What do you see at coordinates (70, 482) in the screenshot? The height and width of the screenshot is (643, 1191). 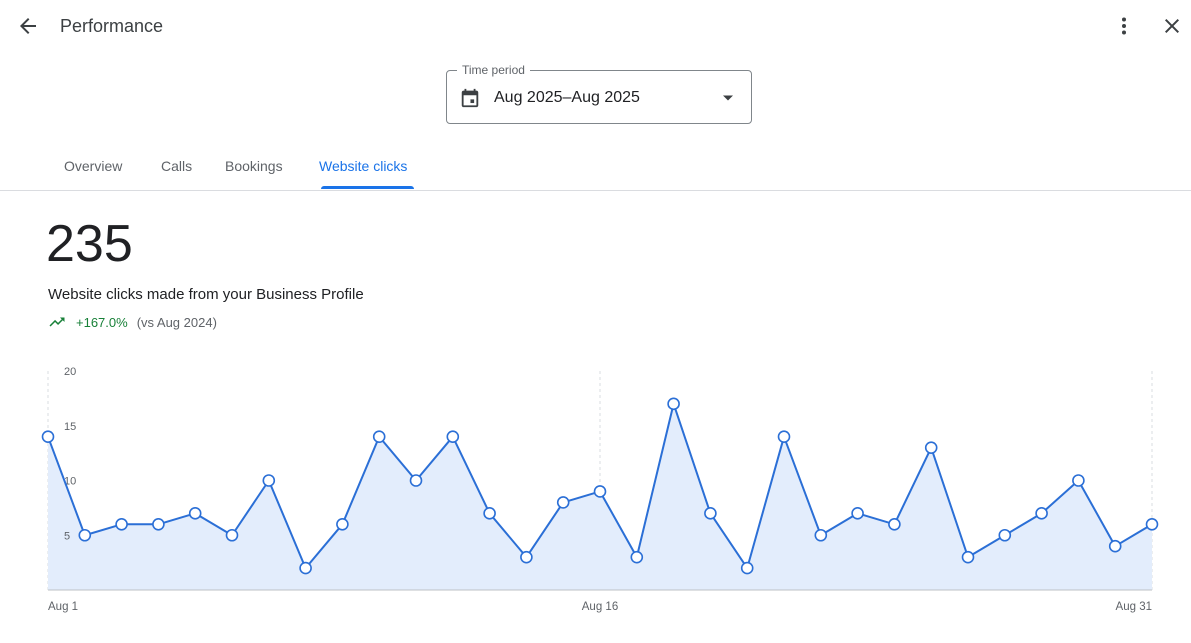 I see `y-tick-label: 10` at bounding box center [70, 482].